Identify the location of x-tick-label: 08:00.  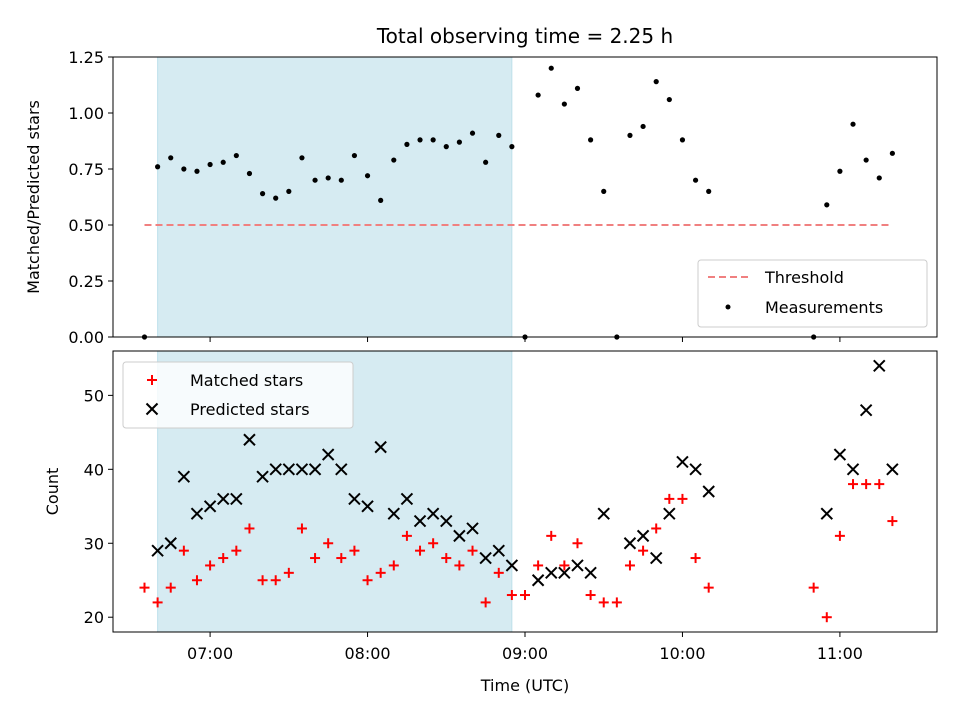
(367, 653).